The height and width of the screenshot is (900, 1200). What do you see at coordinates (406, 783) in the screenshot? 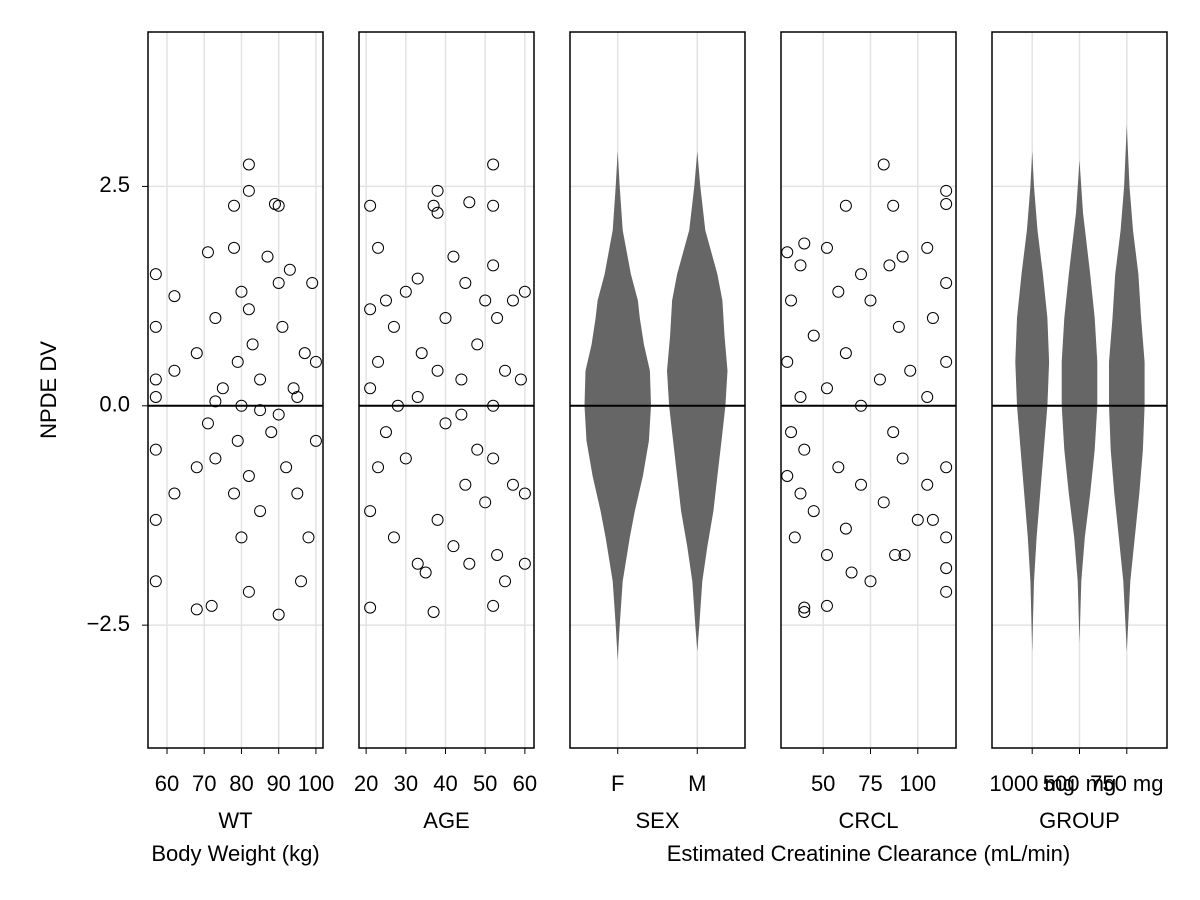
I see `x-tick-label: 30` at bounding box center [406, 783].